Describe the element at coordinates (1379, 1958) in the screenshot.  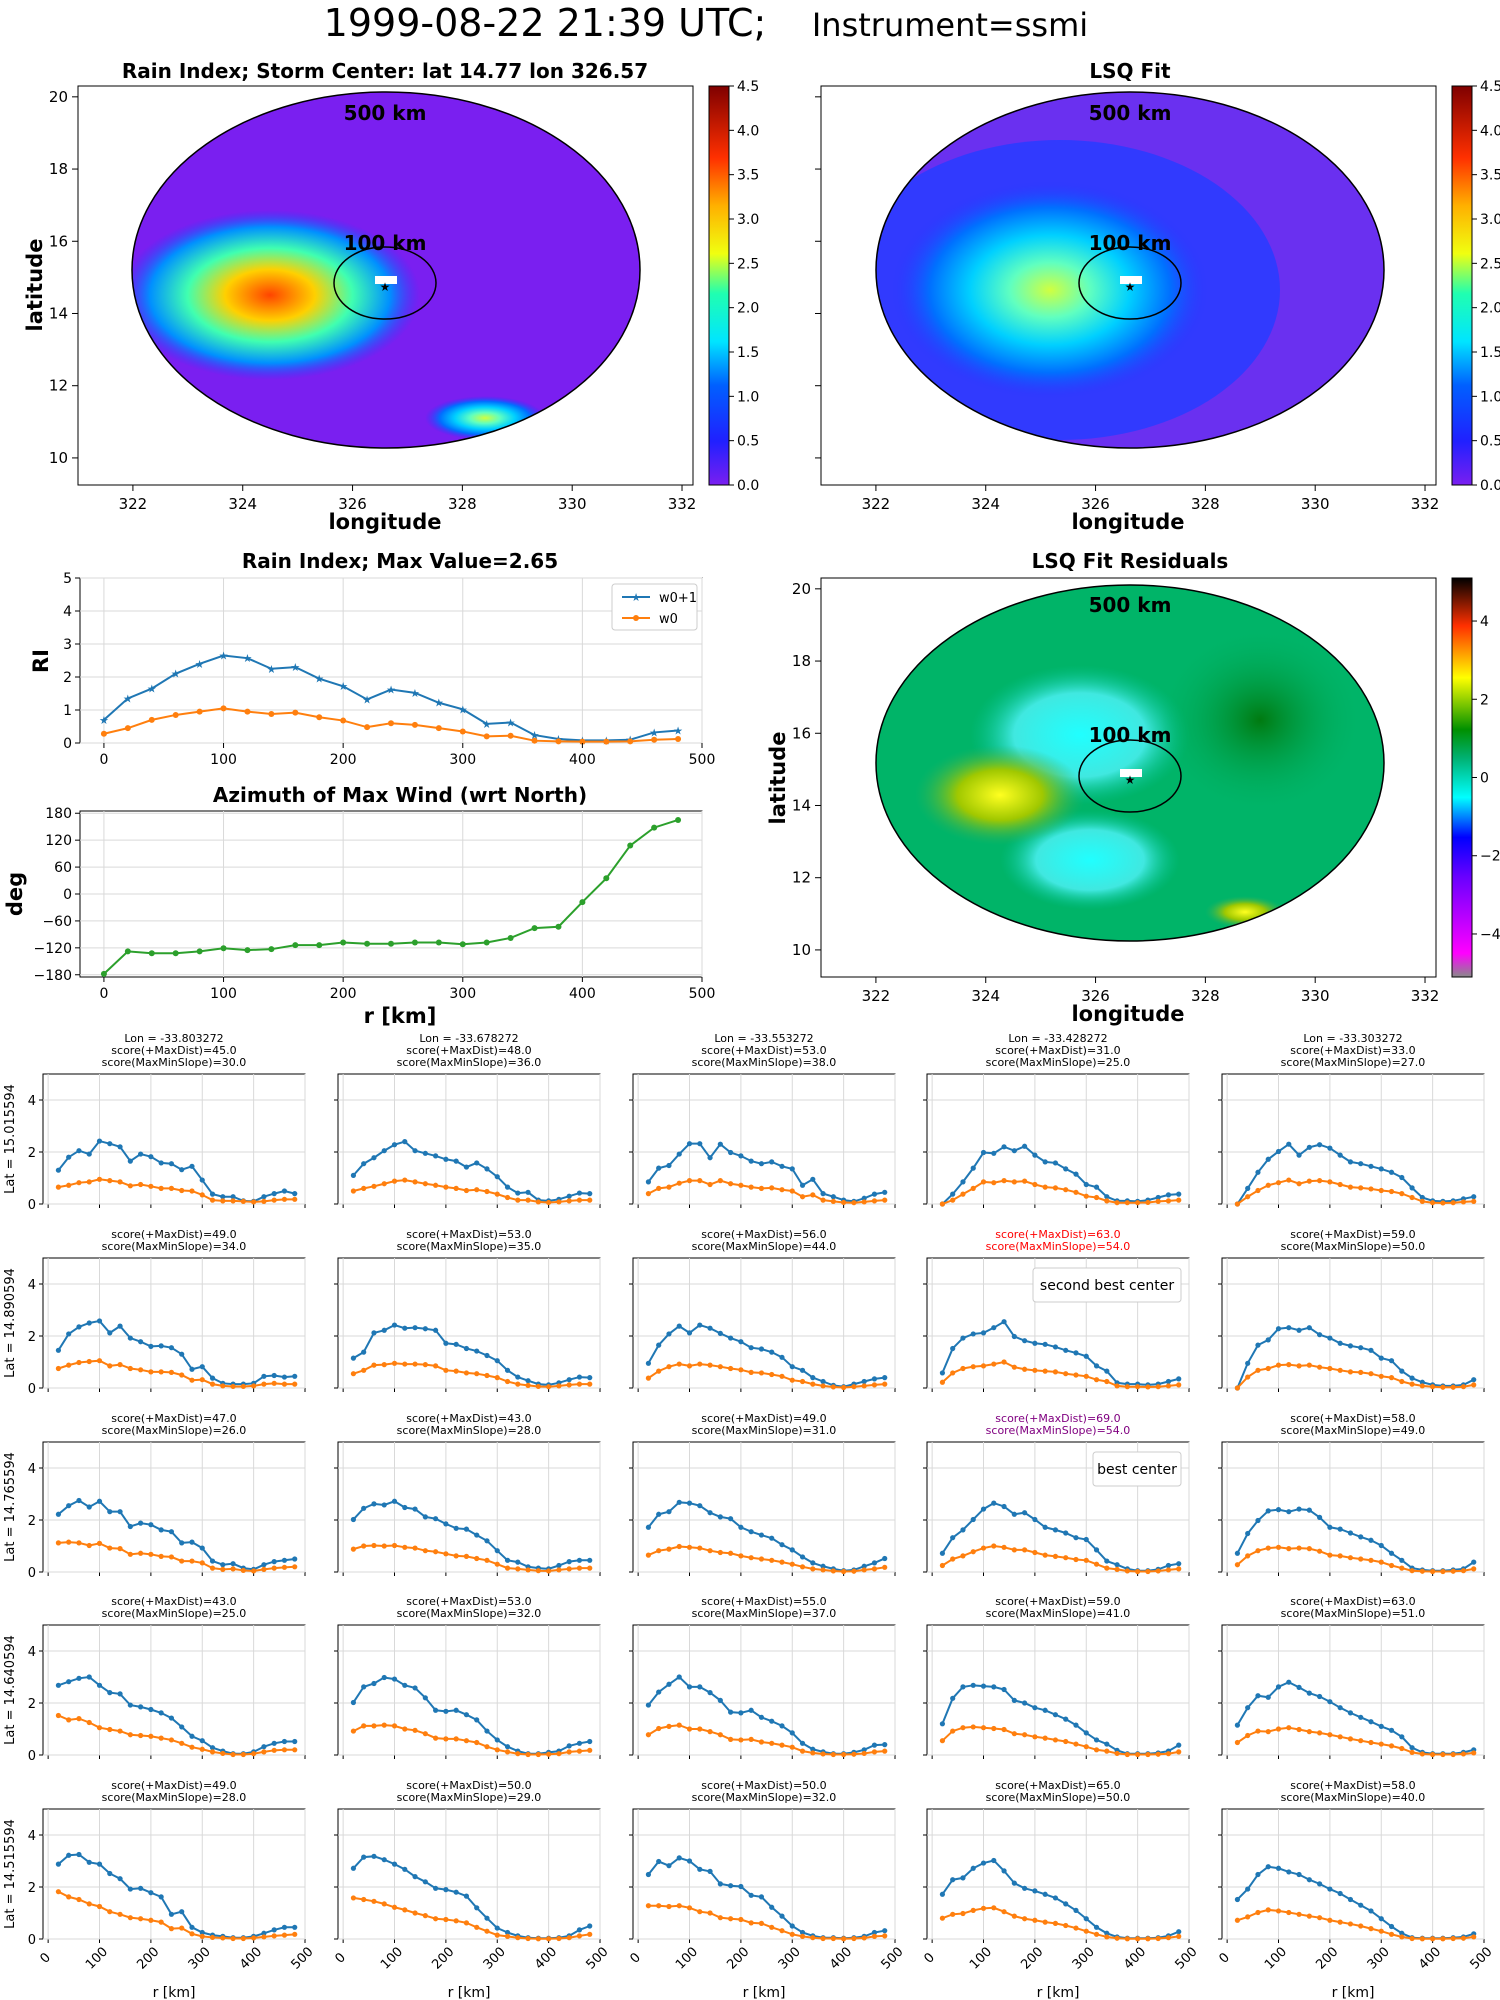
I see `x-tick-label: 300` at that location.